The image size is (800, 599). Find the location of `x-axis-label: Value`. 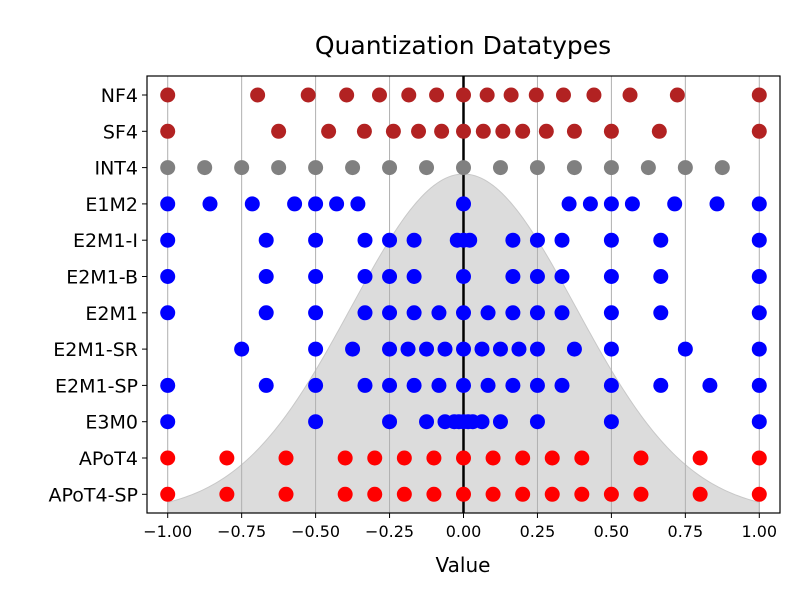

x-axis-label: Value is located at coordinates (463, 565).